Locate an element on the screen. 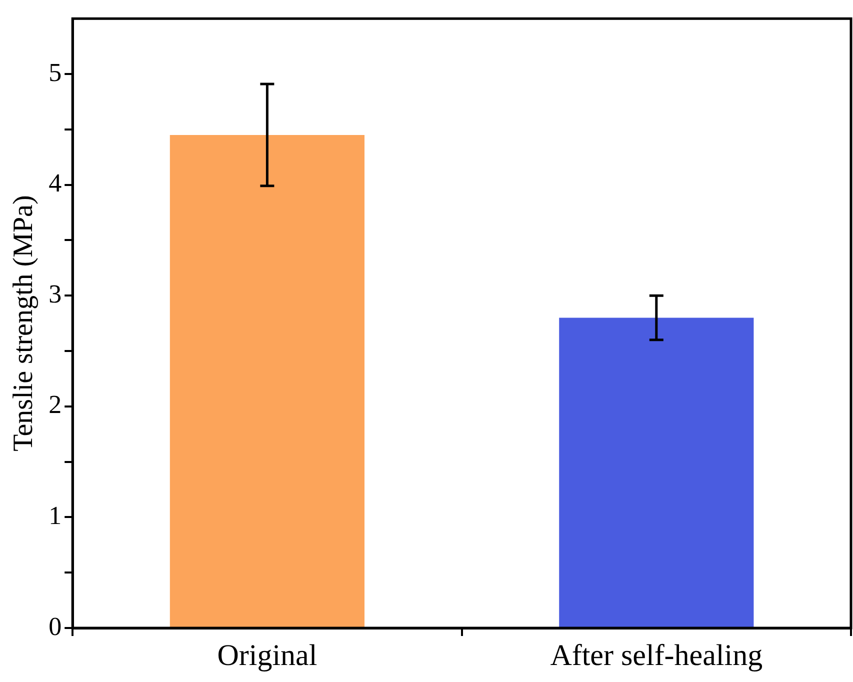 This screenshot has height=682, width=853. y-tick-label: 4 is located at coordinates (55, 183).